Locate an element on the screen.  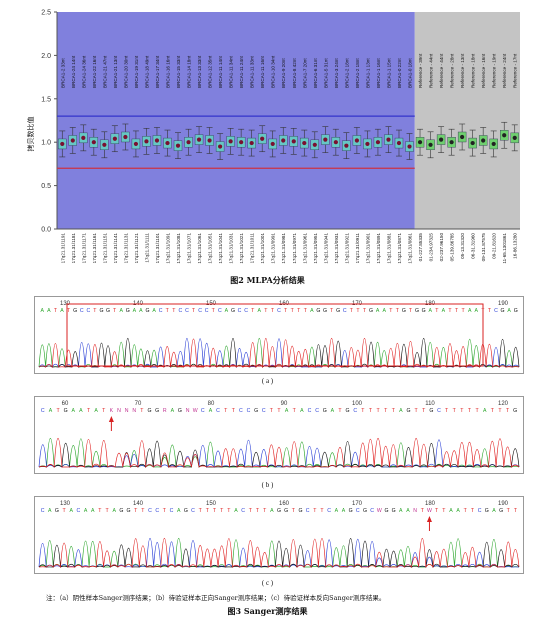
probe-label: BRCA1-0 18nt is located at coordinates (410, 73).